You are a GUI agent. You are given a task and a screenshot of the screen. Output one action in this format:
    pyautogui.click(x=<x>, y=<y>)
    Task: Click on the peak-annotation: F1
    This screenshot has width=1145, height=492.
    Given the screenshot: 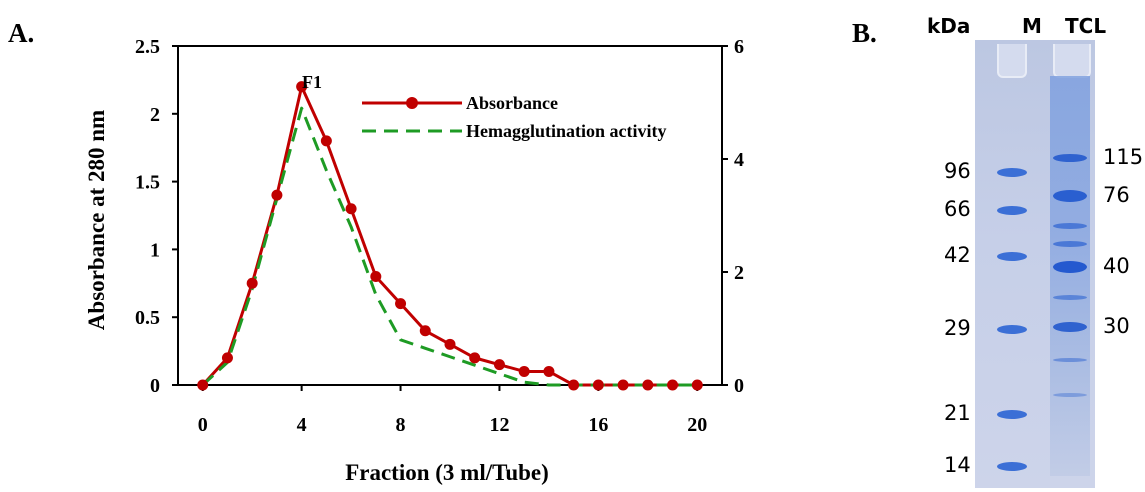 What is the action you would take?
    pyautogui.click(x=312, y=82)
    